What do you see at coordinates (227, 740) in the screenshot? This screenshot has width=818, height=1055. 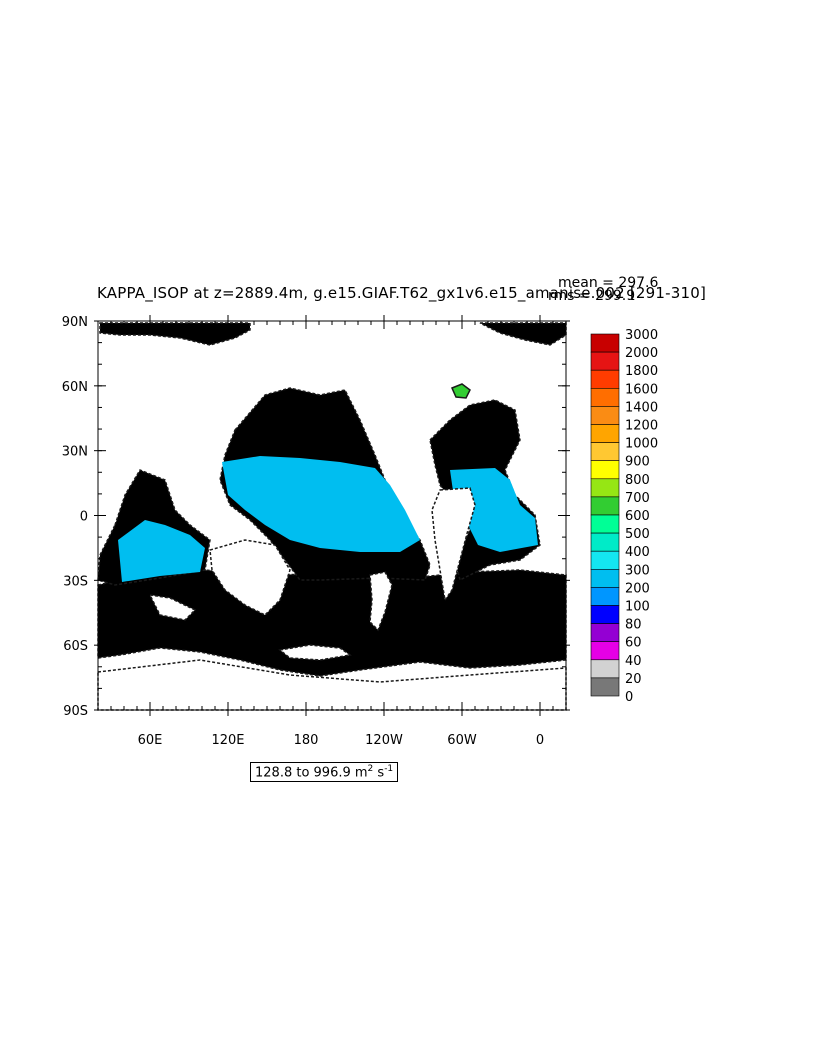 I see `lon-tick-label: 120E` at bounding box center [227, 740].